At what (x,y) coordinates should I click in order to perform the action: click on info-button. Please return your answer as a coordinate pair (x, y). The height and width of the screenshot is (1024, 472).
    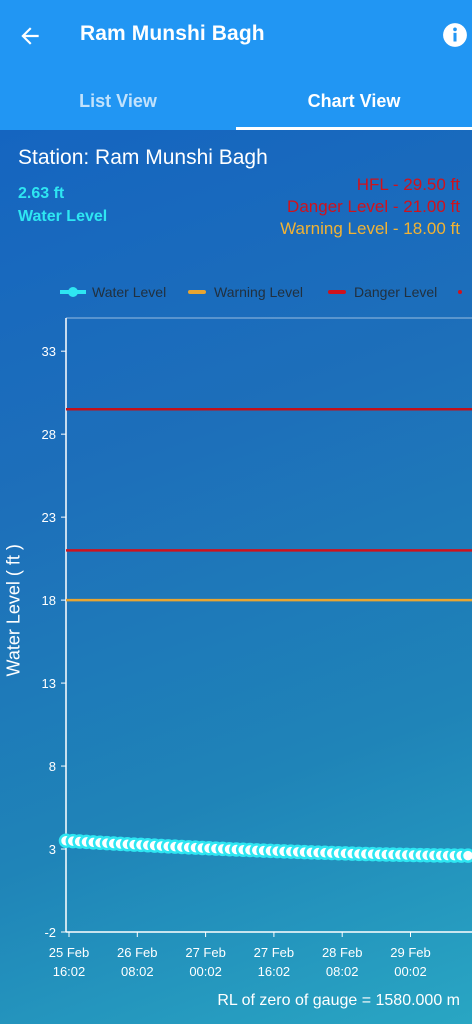
    Looking at the image, I should click on (455, 35).